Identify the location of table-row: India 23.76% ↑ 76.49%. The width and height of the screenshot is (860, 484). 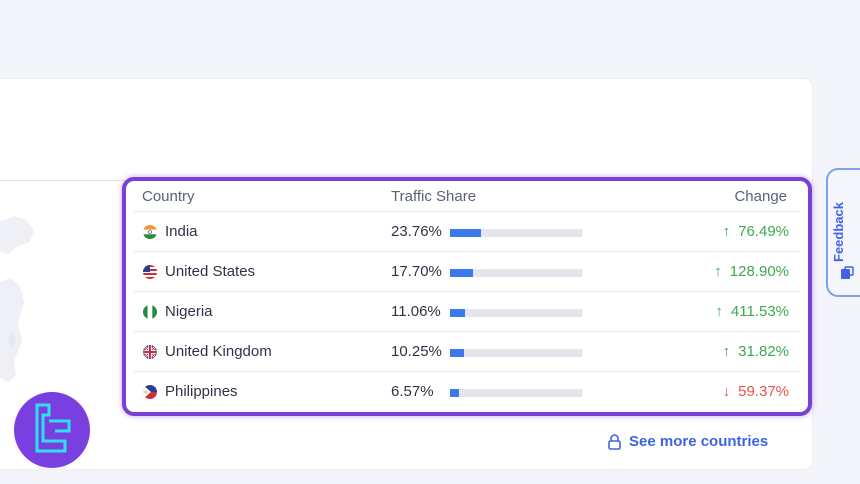
(467, 232).